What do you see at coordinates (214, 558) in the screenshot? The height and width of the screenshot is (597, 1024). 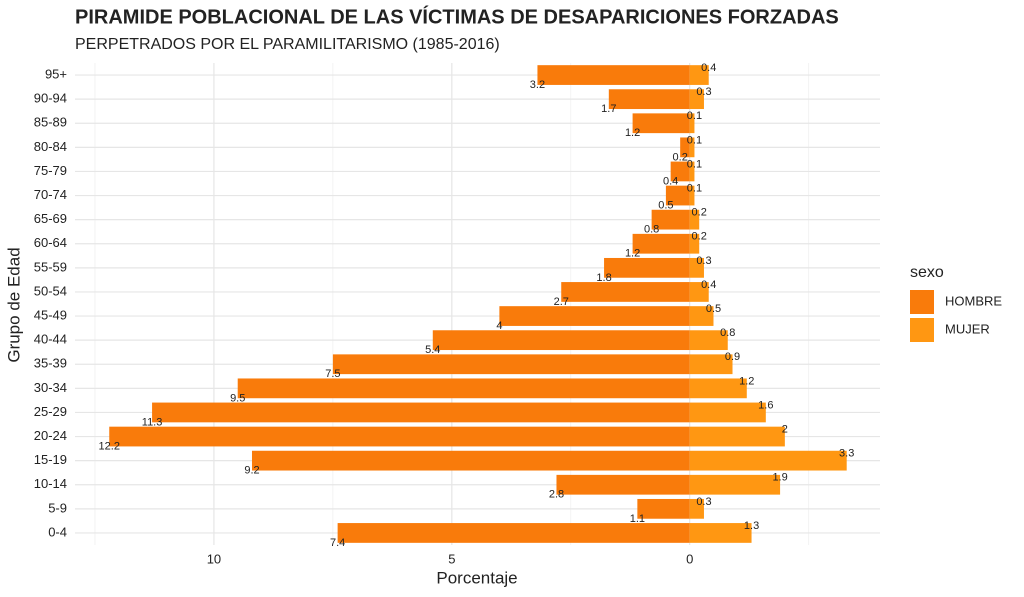 I see `x-tick-label: 10` at bounding box center [214, 558].